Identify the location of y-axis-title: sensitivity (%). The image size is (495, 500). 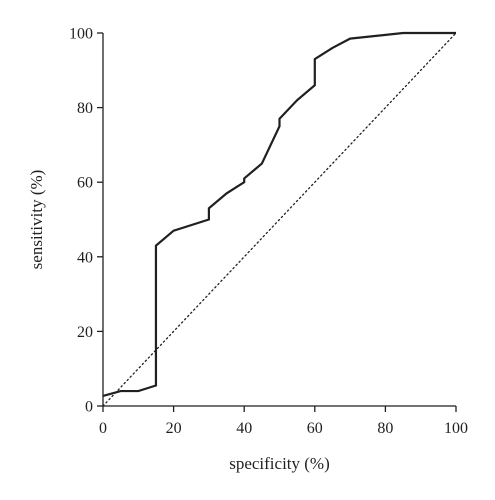
(36, 220).